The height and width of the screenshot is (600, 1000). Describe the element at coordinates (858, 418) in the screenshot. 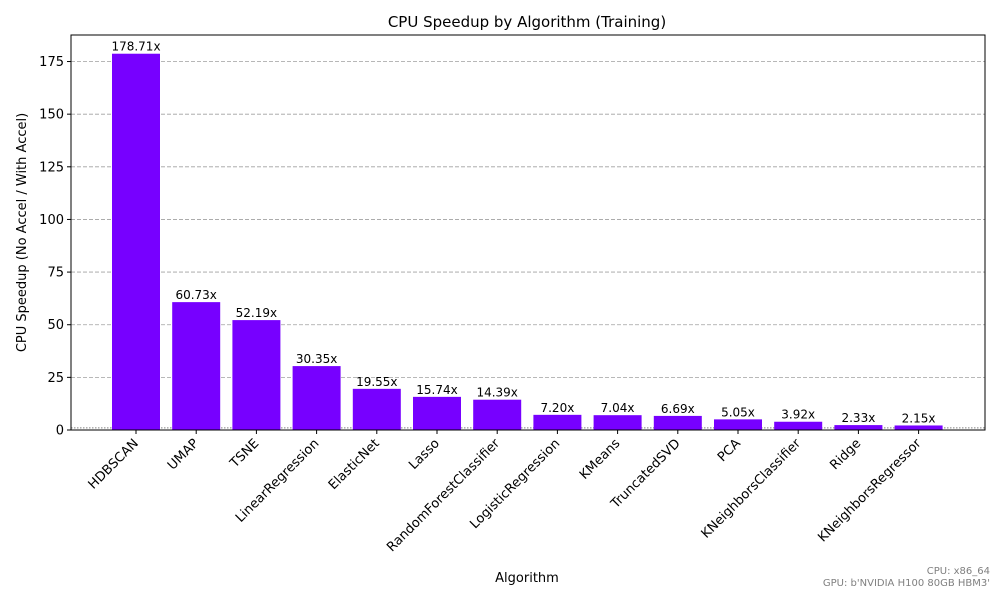

I see `data-label: 2.33x` at that location.